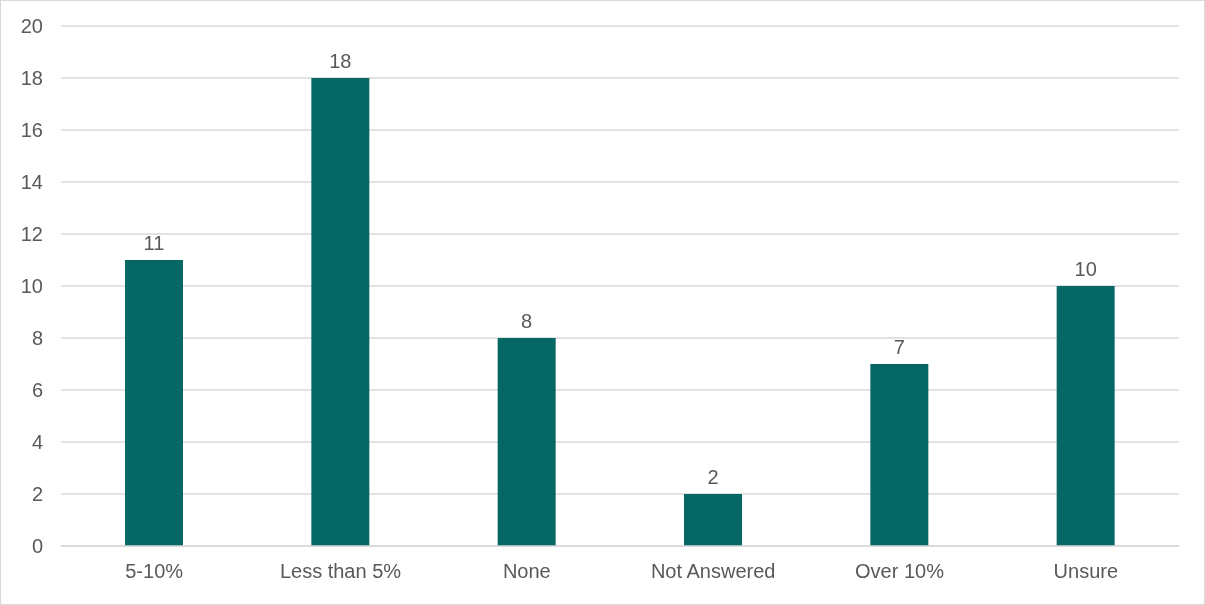 The height and width of the screenshot is (605, 1205). I want to click on data-label: 10, so click(1085, 269).